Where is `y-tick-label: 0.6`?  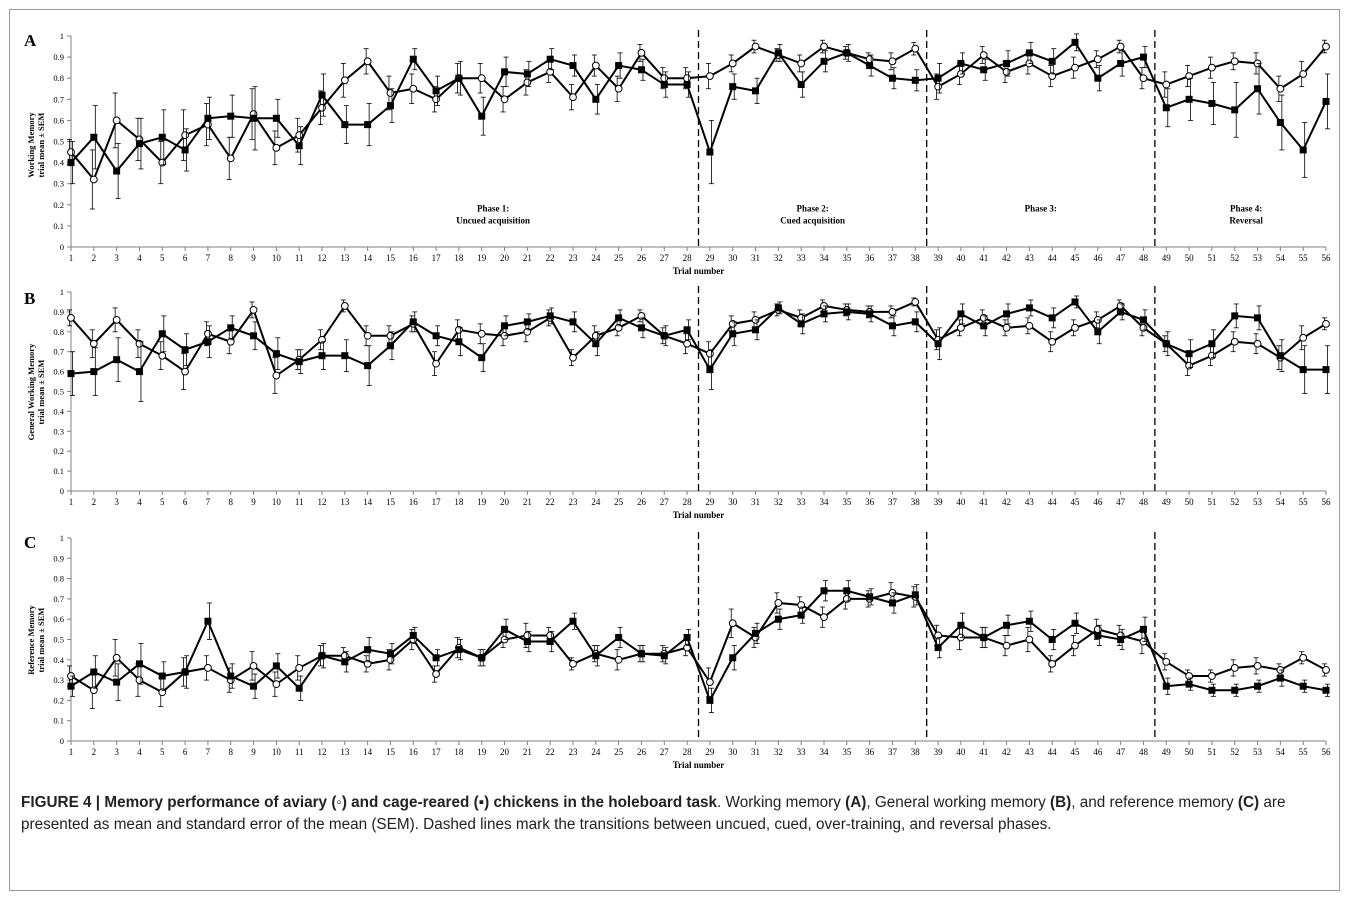 y-tick-label: 0.6 is located at coordinates (58, 372).